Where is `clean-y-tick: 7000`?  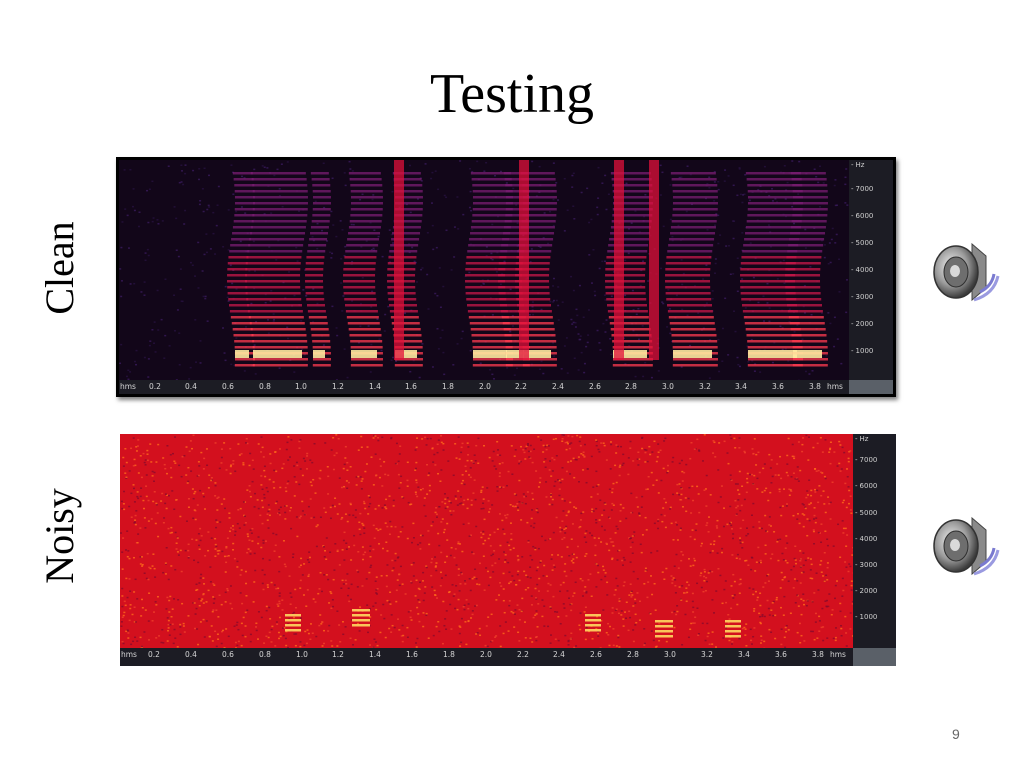
clean-y-tick: 7000 is located at coordinates (862, 189).